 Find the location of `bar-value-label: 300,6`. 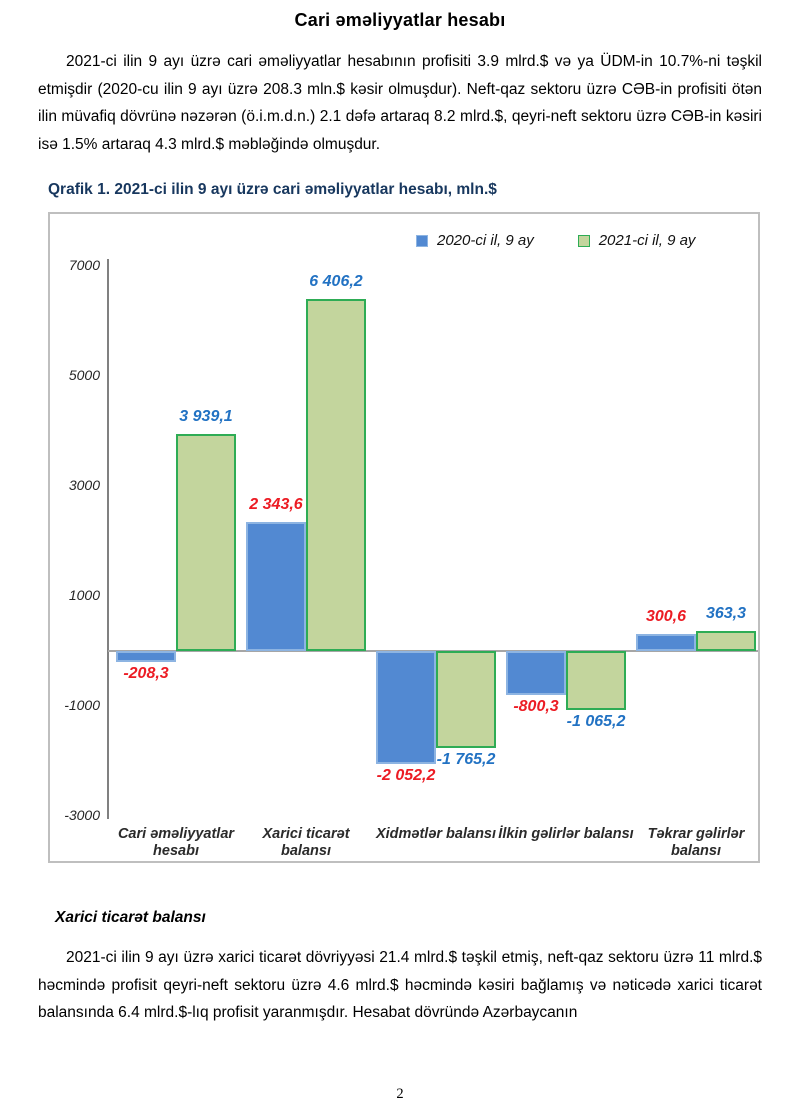

bar-value-label: 300,6 is located at coordinates (666, 617).